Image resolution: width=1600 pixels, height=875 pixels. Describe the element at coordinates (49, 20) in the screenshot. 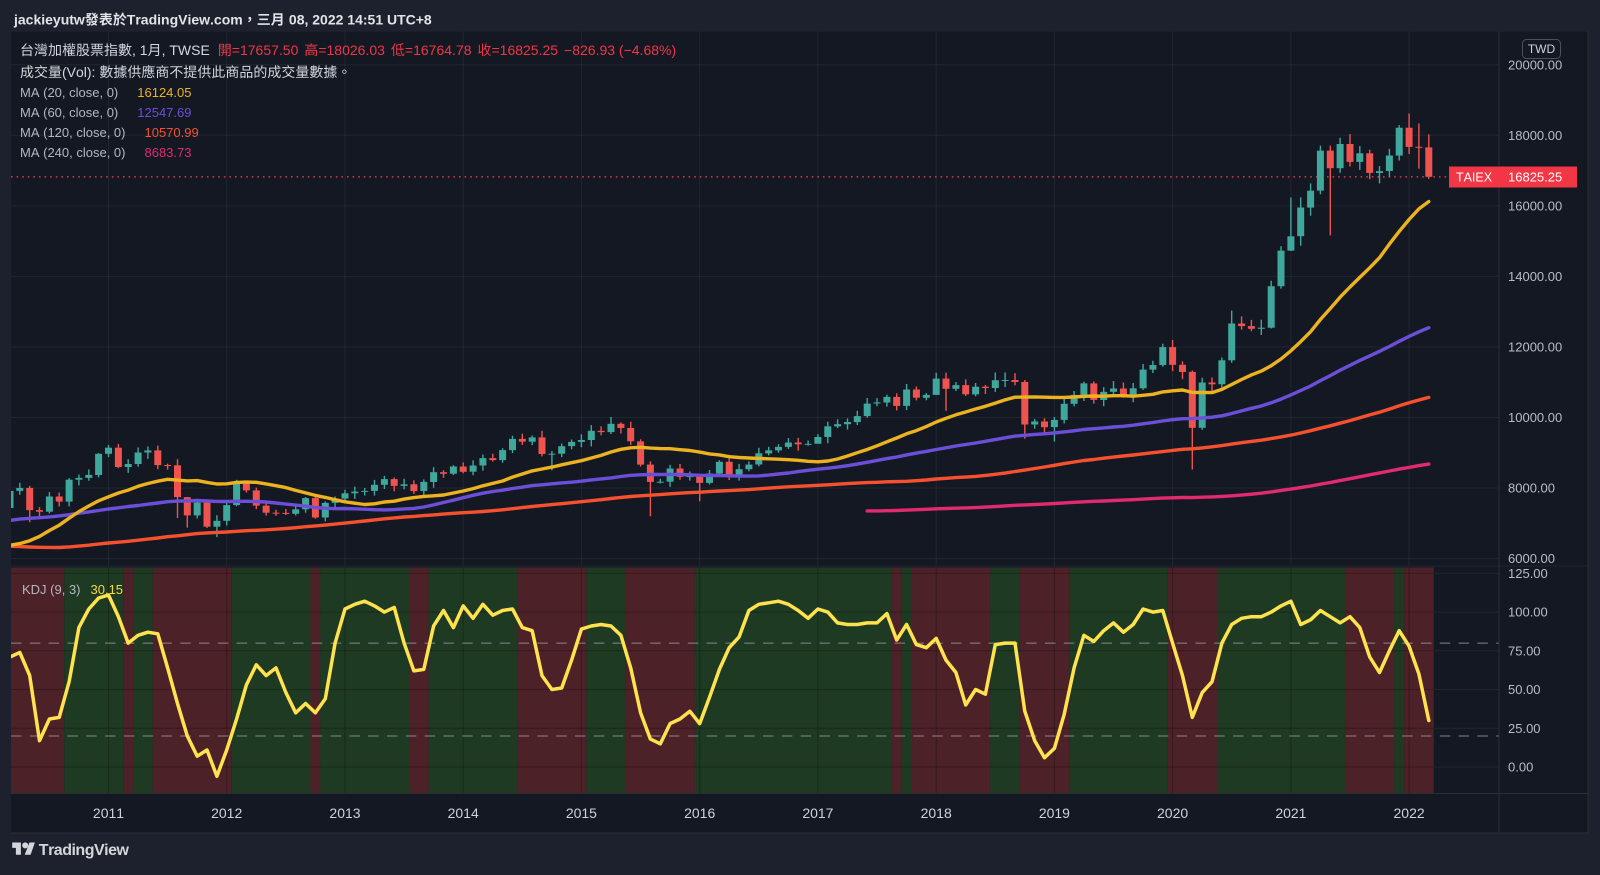

I see `svg-text: jackieyutw` at that location.